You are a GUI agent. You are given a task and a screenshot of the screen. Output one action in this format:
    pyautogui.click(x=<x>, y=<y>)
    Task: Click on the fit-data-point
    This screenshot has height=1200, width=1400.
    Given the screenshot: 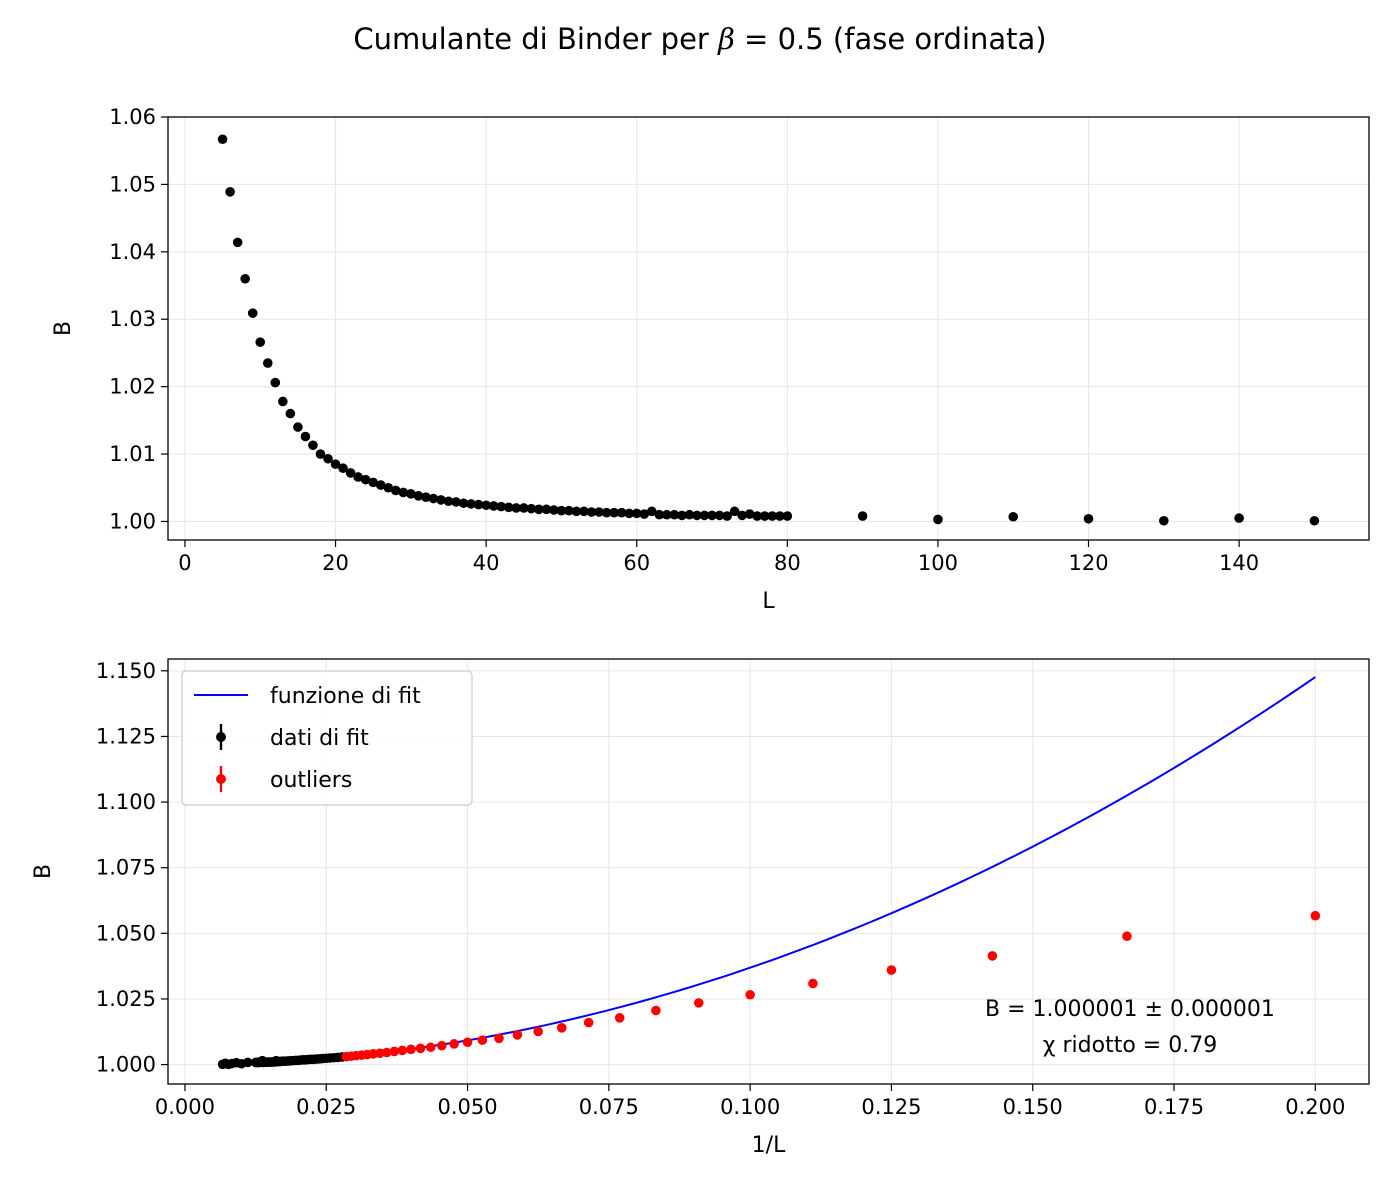 What is the action you would take?
    pyautogui.click(x=247, y=1062)
    